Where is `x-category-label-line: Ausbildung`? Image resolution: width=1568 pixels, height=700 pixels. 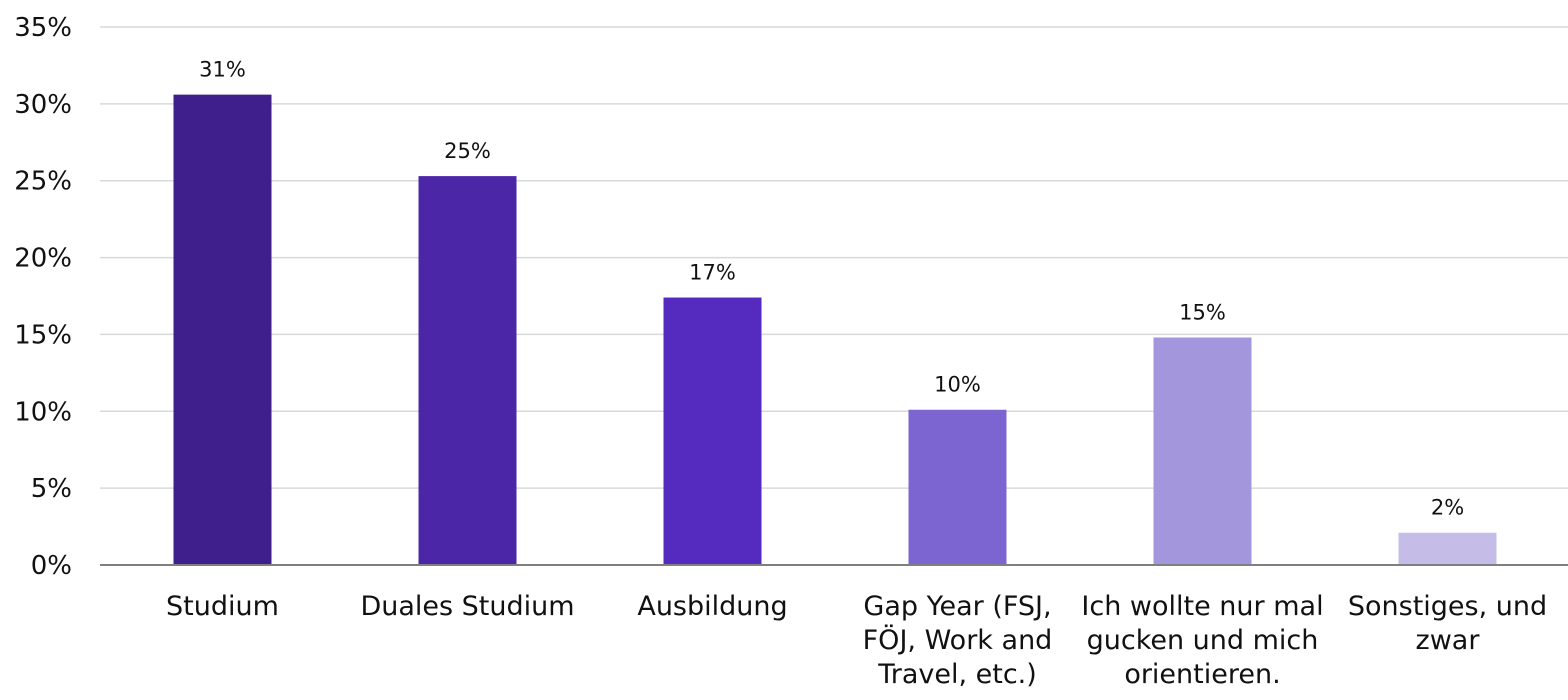 x-category-label-line: Ausbildung is located at coordinates (712, 606).